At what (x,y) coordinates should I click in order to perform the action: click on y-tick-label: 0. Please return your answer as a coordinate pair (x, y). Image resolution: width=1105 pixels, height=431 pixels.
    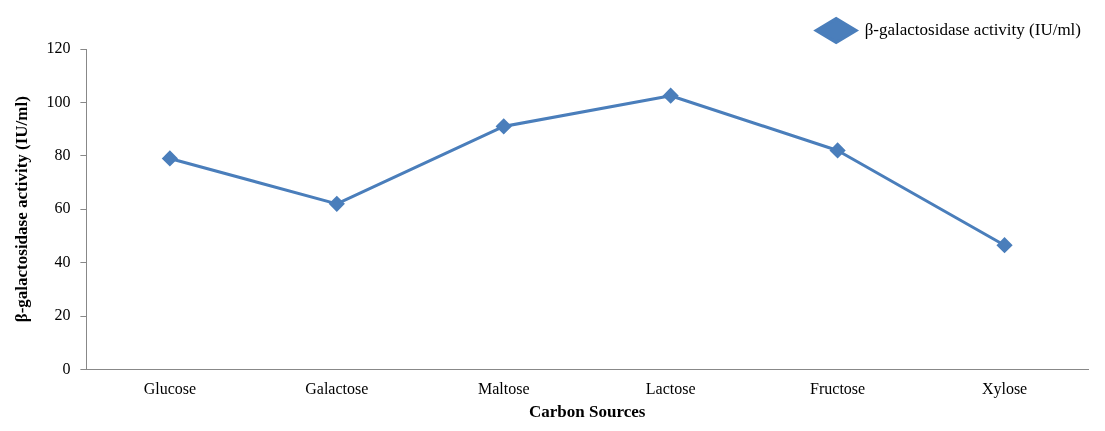
    Looking at the image, I should click on (66, 368).